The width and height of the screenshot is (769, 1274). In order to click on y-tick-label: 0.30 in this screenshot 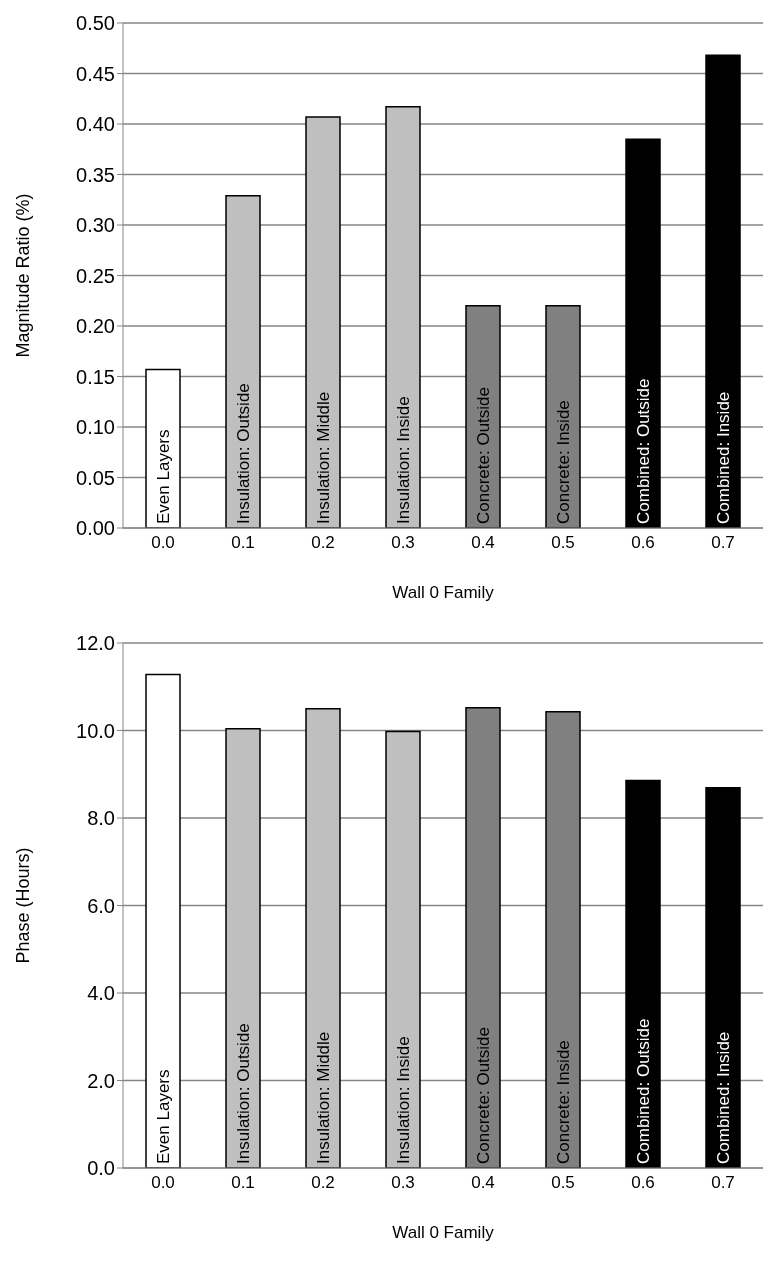, I will do `click(95, 225)`.